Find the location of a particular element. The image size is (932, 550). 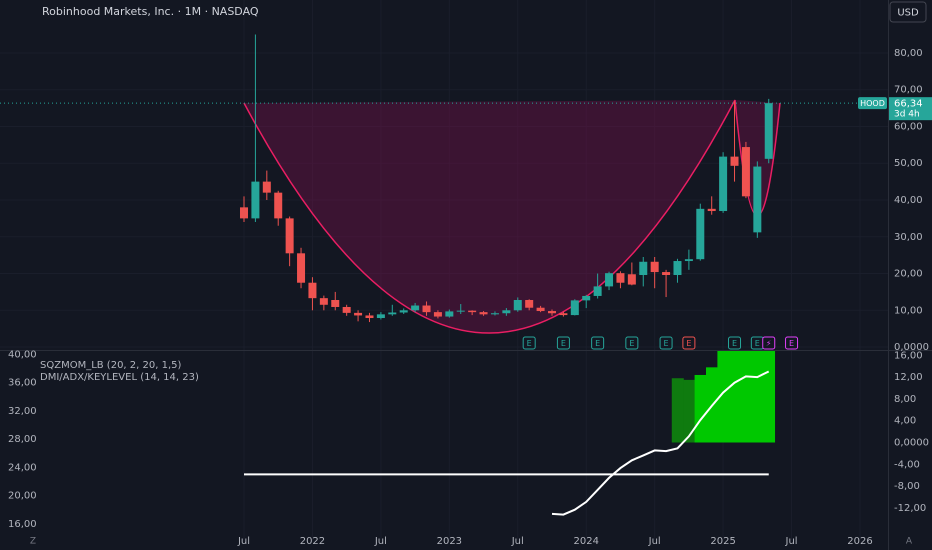

currency-button is located at coordinates (908, 12).